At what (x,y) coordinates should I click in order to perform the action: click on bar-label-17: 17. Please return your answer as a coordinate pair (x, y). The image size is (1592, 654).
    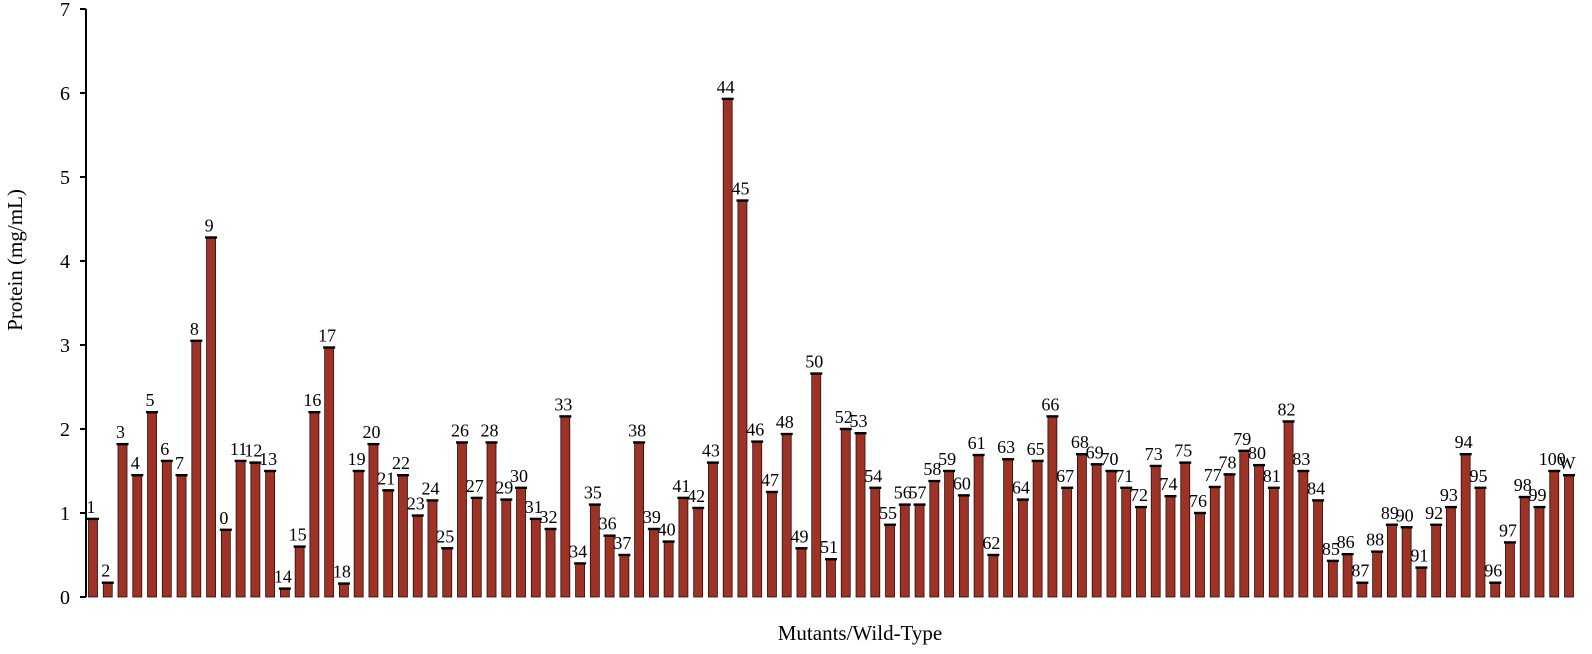
    Looking at the image, I should click on (327, 336).